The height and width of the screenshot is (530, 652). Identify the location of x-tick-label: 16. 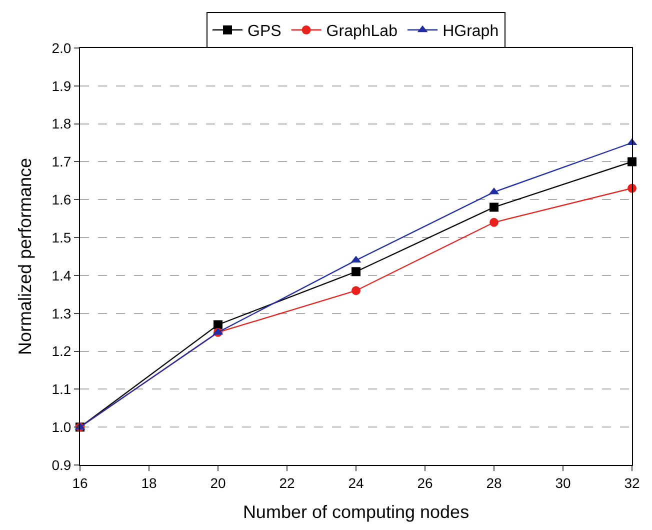
(80, 482).